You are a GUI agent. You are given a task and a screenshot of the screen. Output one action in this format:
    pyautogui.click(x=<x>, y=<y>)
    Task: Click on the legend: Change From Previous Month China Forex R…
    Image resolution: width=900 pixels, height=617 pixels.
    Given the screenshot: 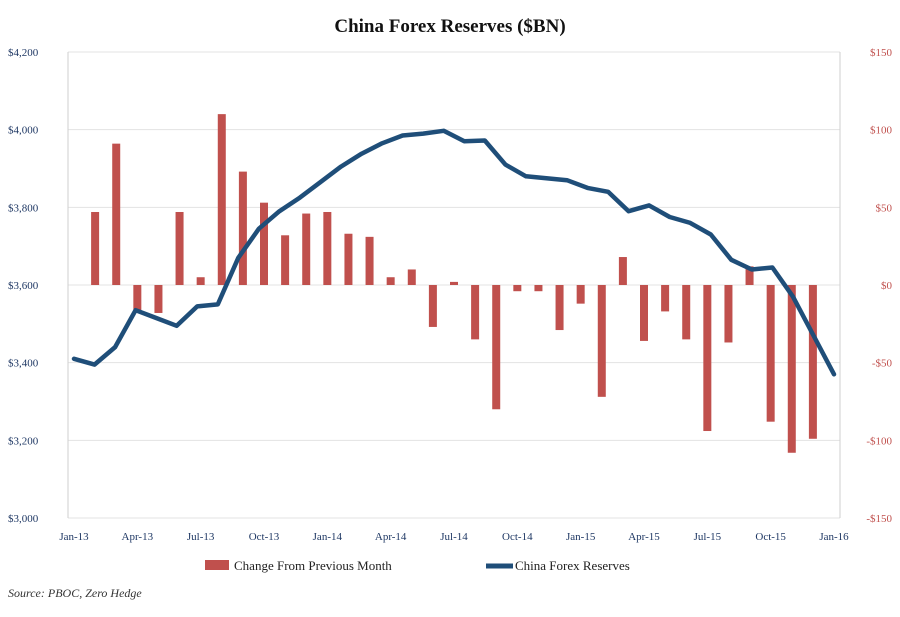 What is the action you would take?
    pyautogui.click(x=417, y=565)
    